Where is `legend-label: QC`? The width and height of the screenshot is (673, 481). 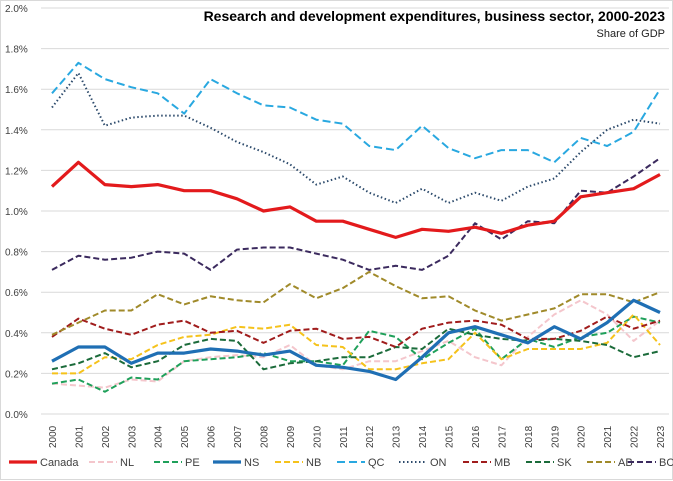
legend-label: QC is located at coordinates (376, 463).